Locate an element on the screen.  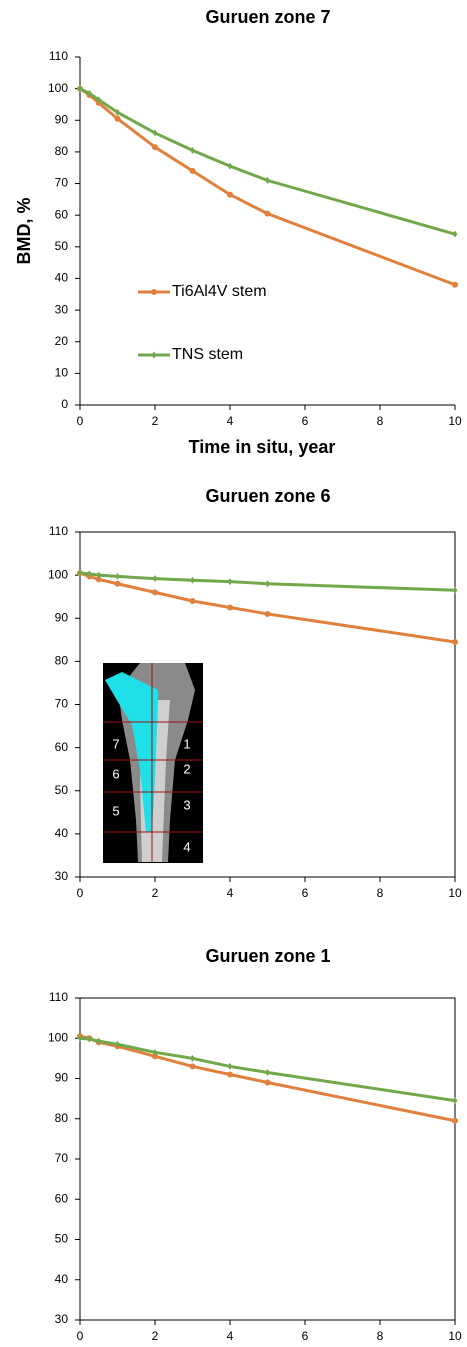
zone-label: 5 is located at coordinates (115, 810).